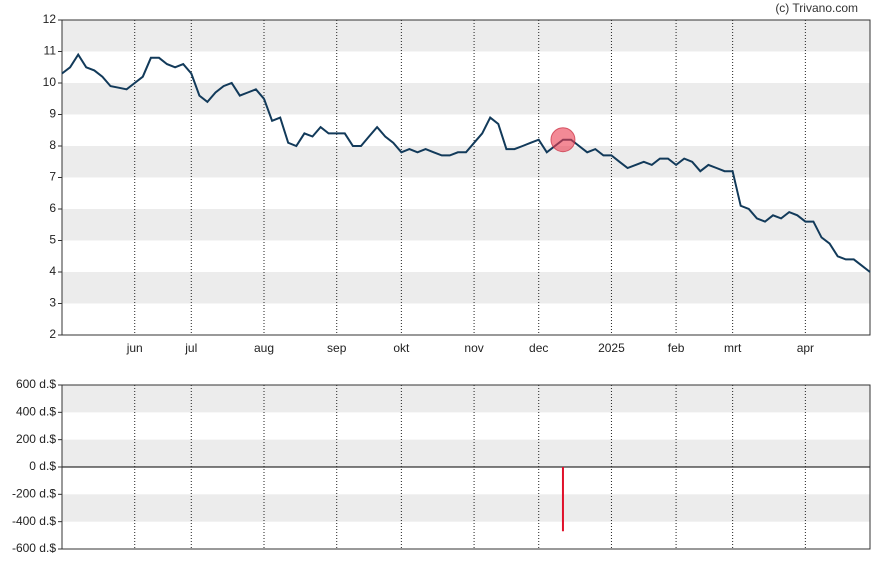 This screenshot has width=888, height=565. What do you see at coordinates (36, 412) in the screenshot?
I see `y-tick-label: 400 d.$` at bounding box center [36, 412].